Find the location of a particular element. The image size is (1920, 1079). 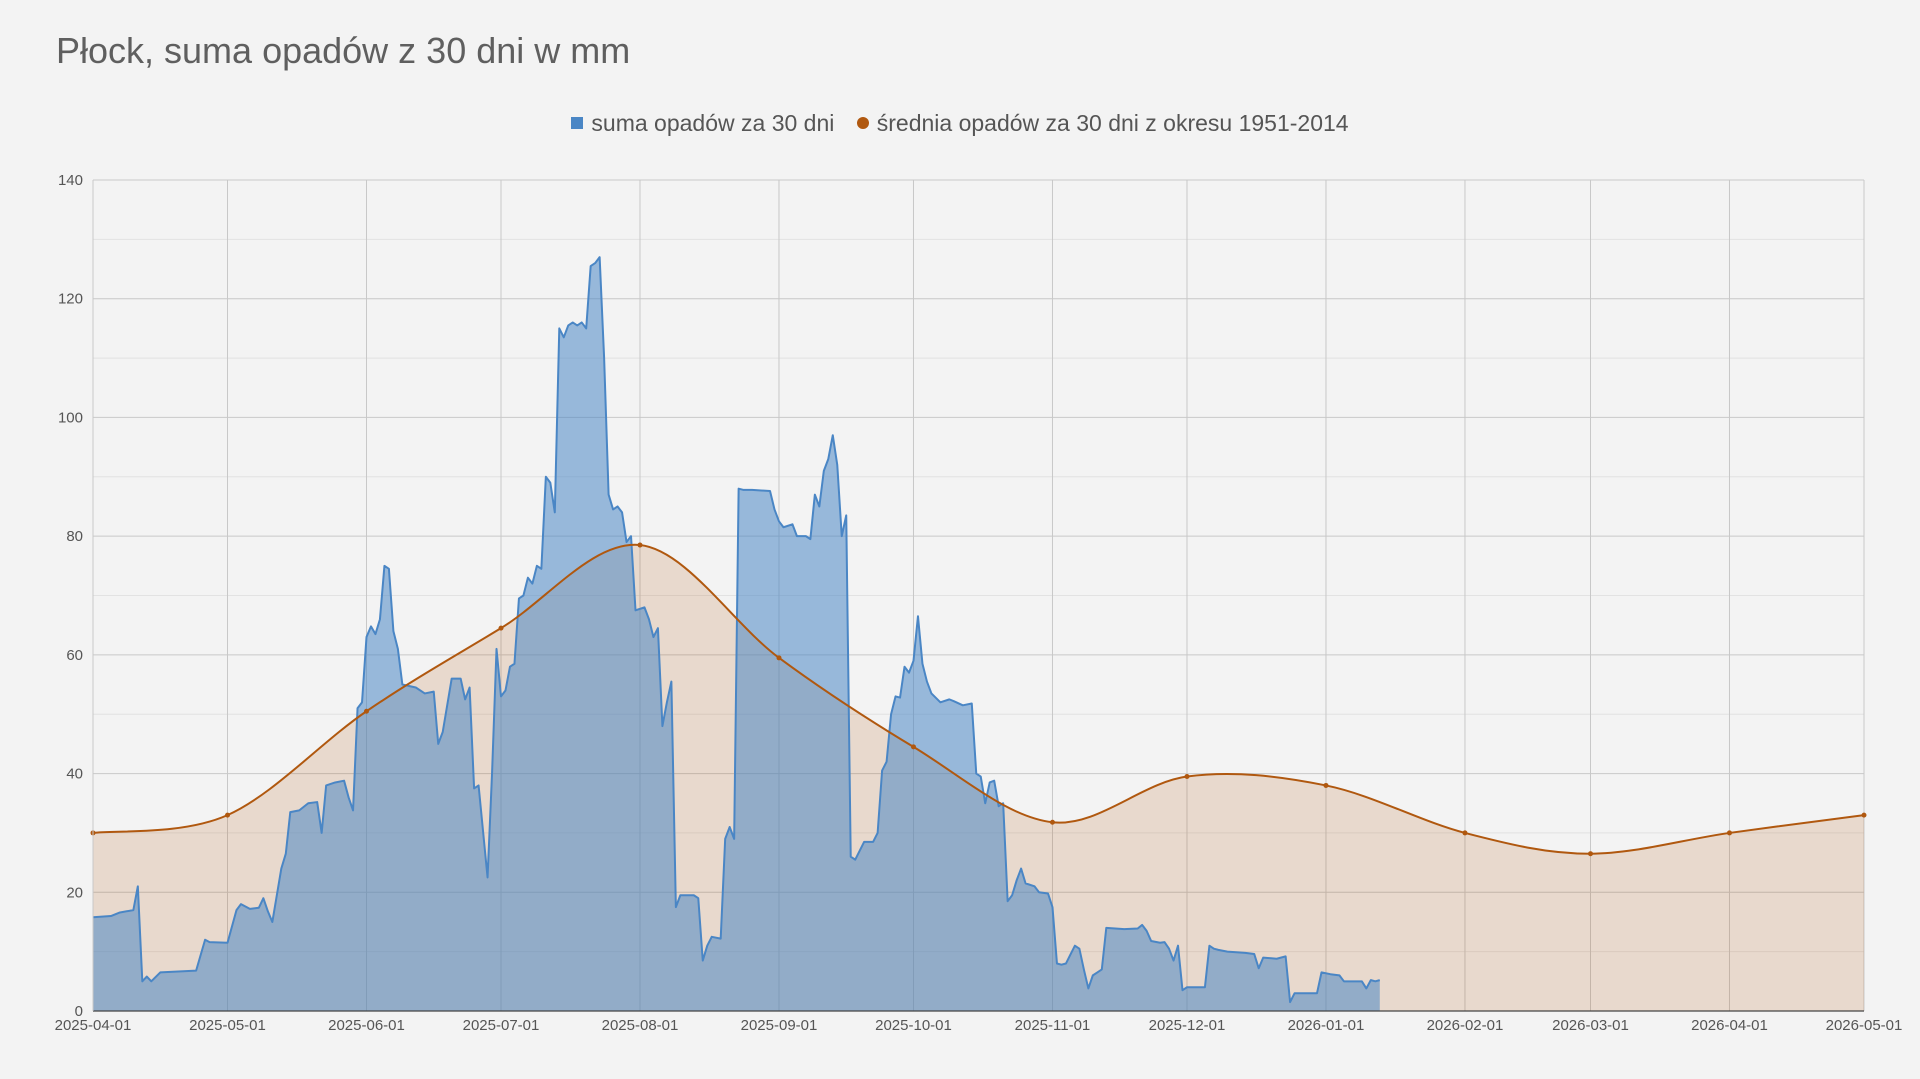

x-tick-label: 2025-10-01 is located at coordinates (913, 1025).